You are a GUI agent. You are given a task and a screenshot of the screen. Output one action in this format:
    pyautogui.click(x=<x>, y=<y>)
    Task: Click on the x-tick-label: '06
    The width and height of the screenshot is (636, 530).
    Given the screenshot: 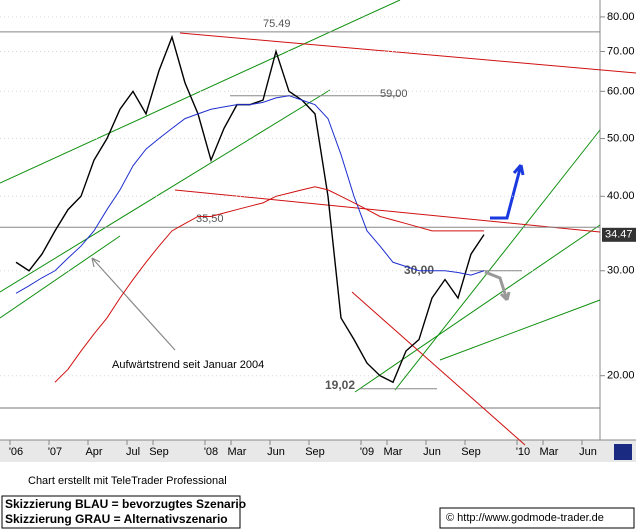 What is the action you would take?
    pyautogui.click(x=16, y=452)
    